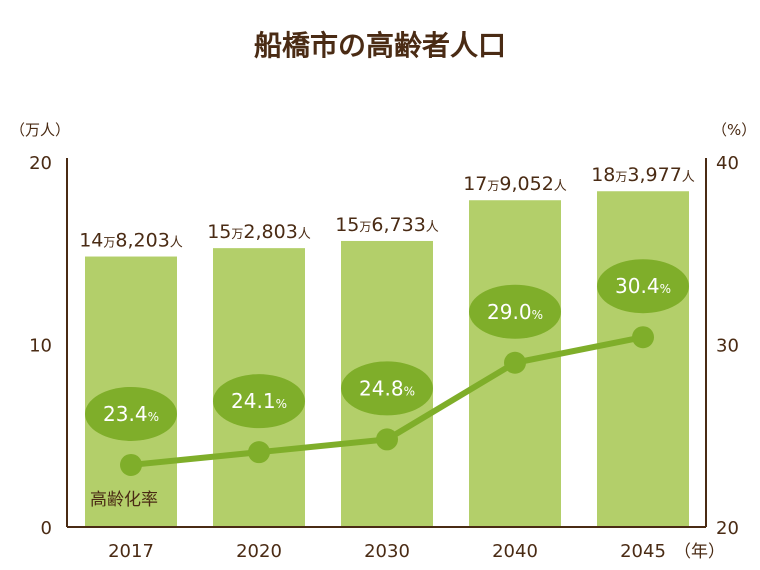 This screenshot has height=570, width=760. What do you see at coordinates (727, 163) in the screenshot?
I see `right-tick-40: 40` at bounding box center [727, 163].